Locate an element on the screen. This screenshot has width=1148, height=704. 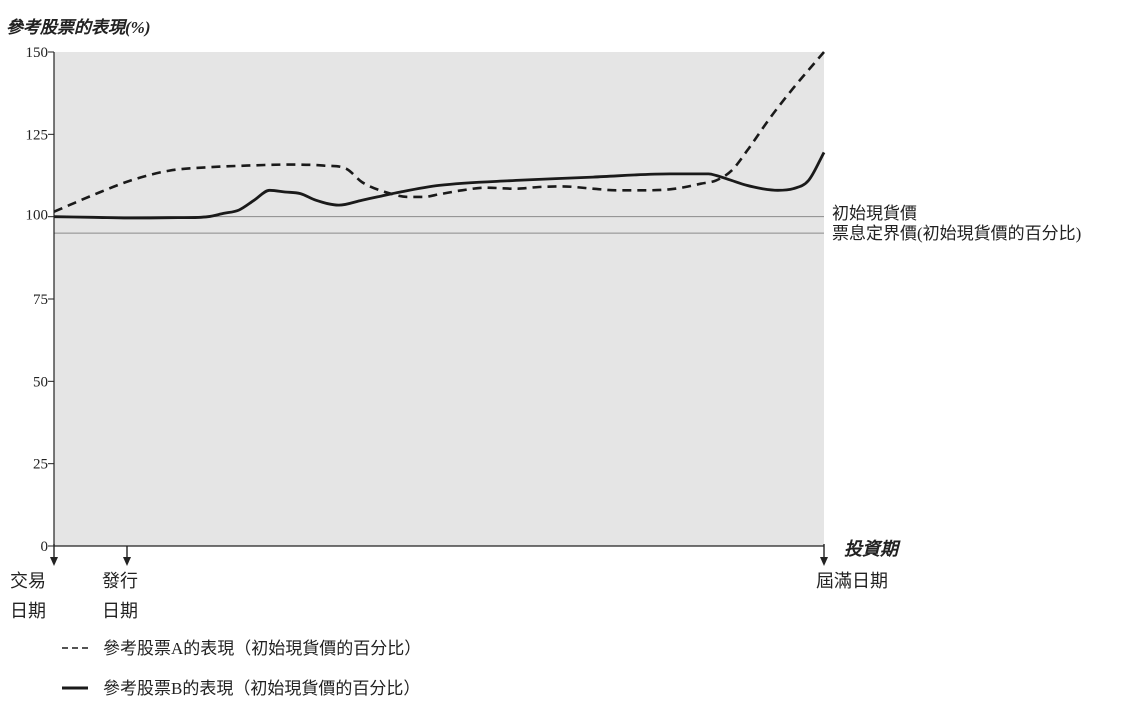
event-label-0-0: 交易 is located at coordinates (28, 581).